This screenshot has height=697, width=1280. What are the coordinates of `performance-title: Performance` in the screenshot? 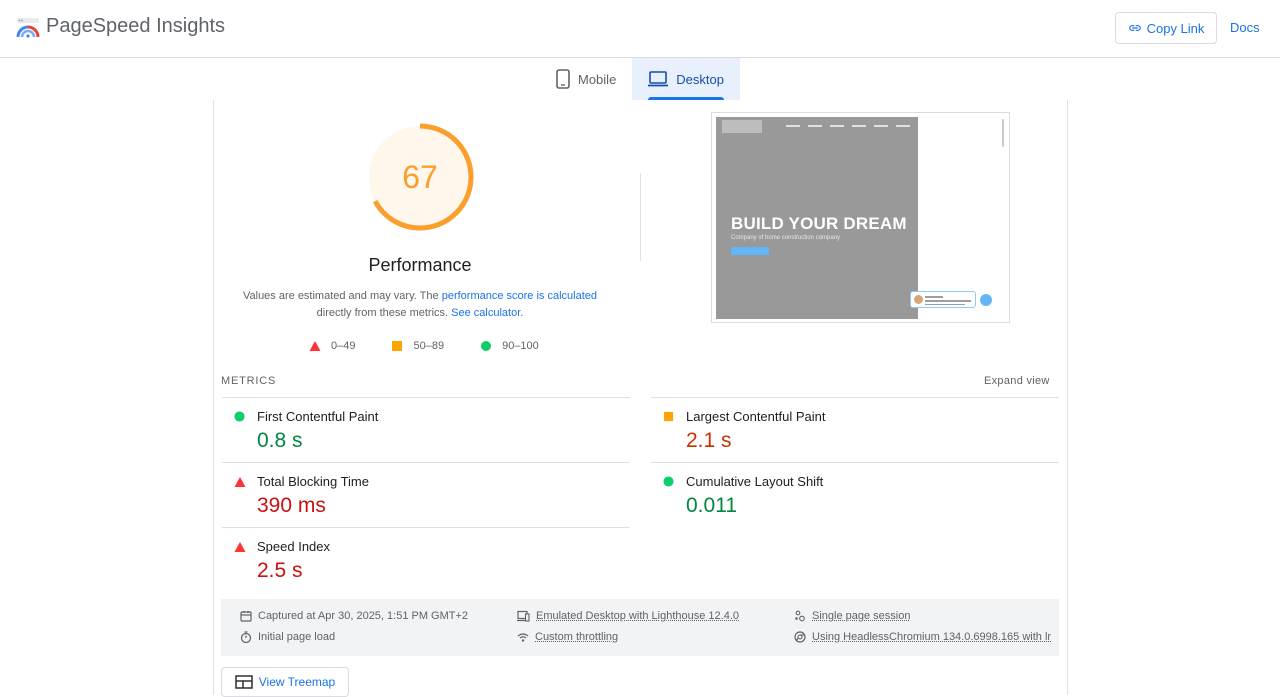 It's located at (420, 265).